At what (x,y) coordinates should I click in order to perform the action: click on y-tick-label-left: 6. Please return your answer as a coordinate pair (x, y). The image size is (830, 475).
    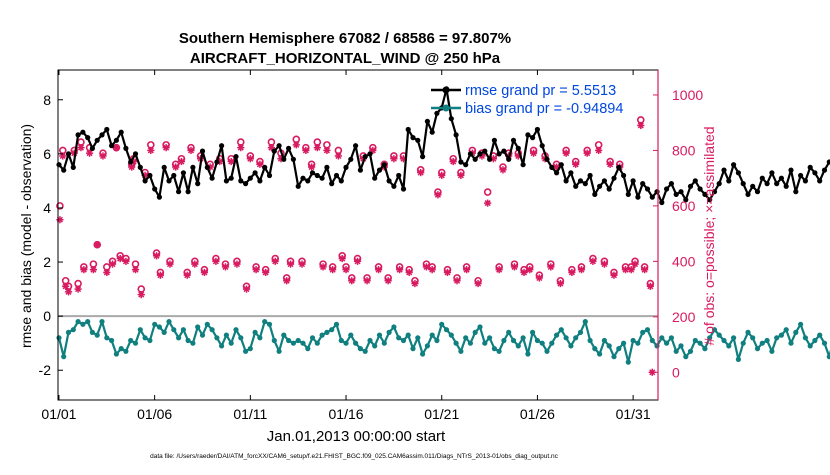
    Looking at the image, I should click on (47, 154).